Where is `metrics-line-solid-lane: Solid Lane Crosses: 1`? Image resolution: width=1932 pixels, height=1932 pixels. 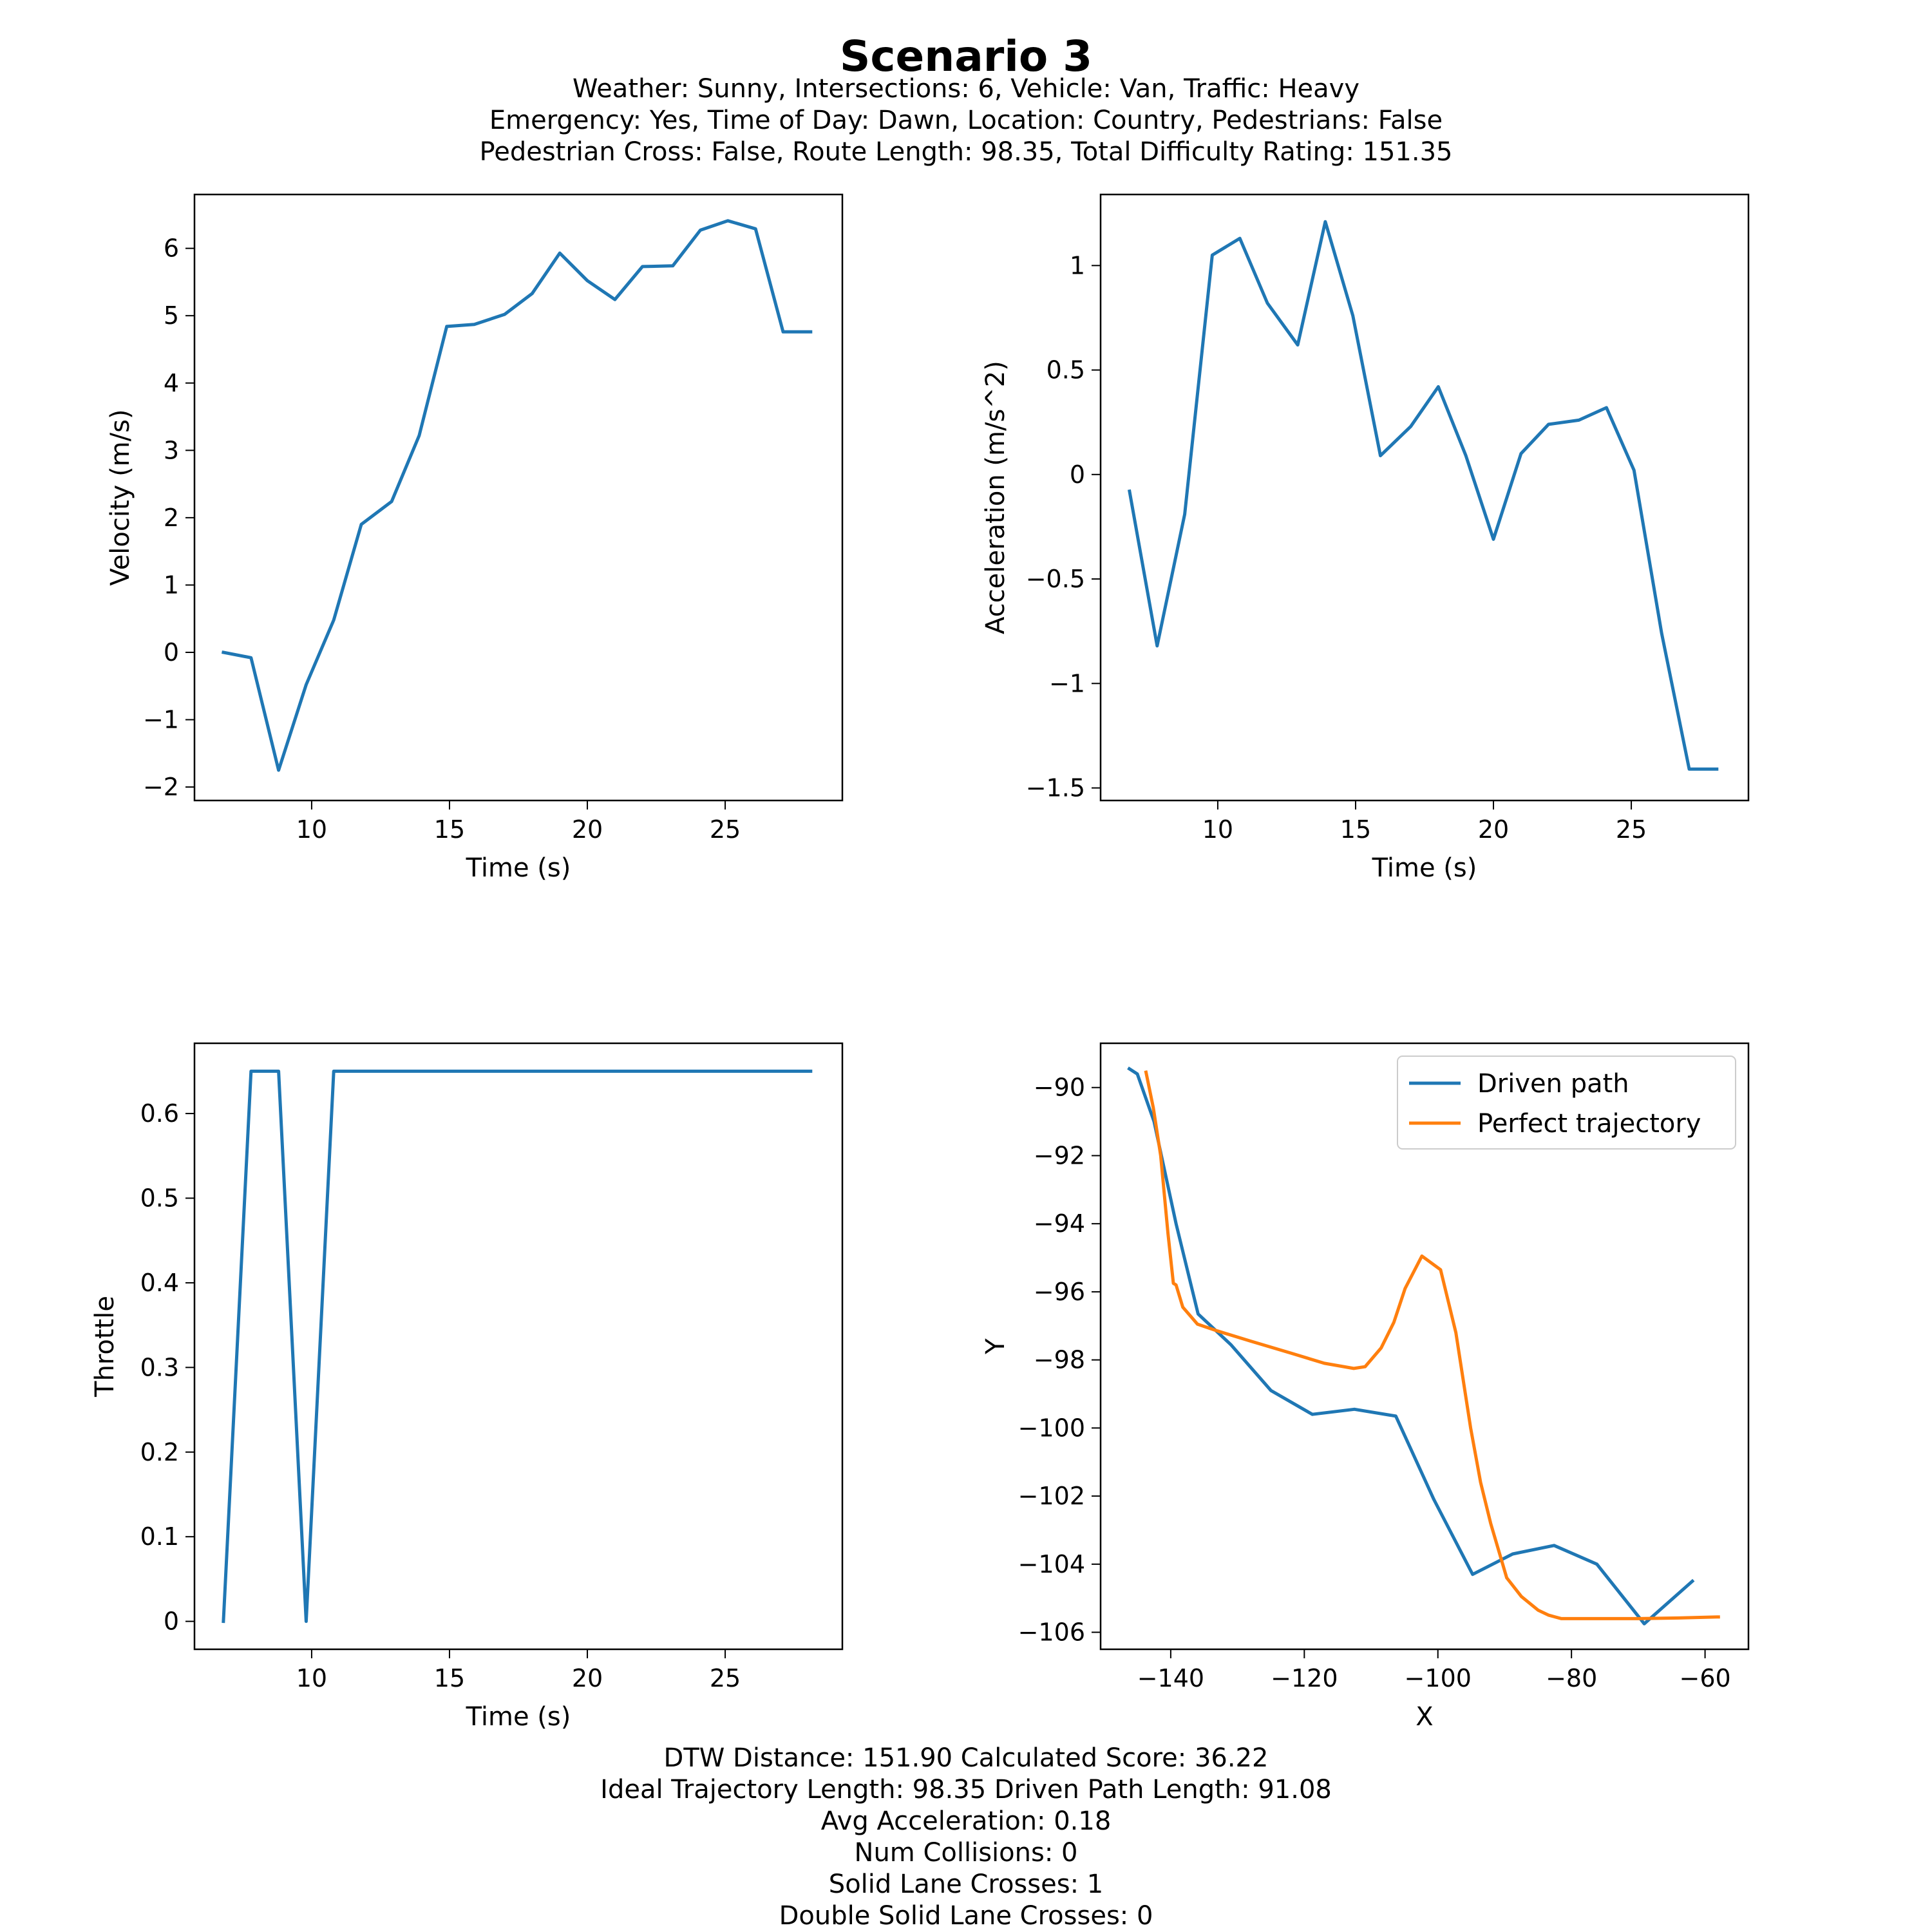
metrics-line-solid-lane: Solid Lane Crosses: 1 is located at coordinates (966, 1884).